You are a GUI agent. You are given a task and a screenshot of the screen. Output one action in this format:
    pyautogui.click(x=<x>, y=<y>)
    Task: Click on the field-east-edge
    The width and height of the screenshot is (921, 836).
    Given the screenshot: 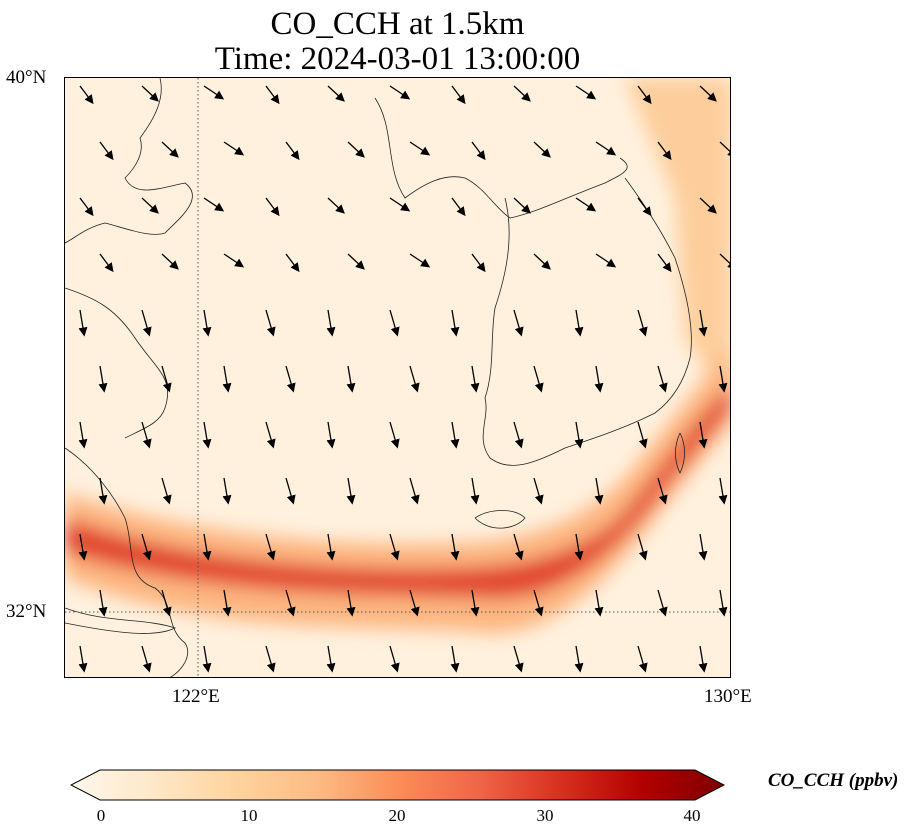 What is the action you would take?
    pyautogui.click(x=677, y=242)
    